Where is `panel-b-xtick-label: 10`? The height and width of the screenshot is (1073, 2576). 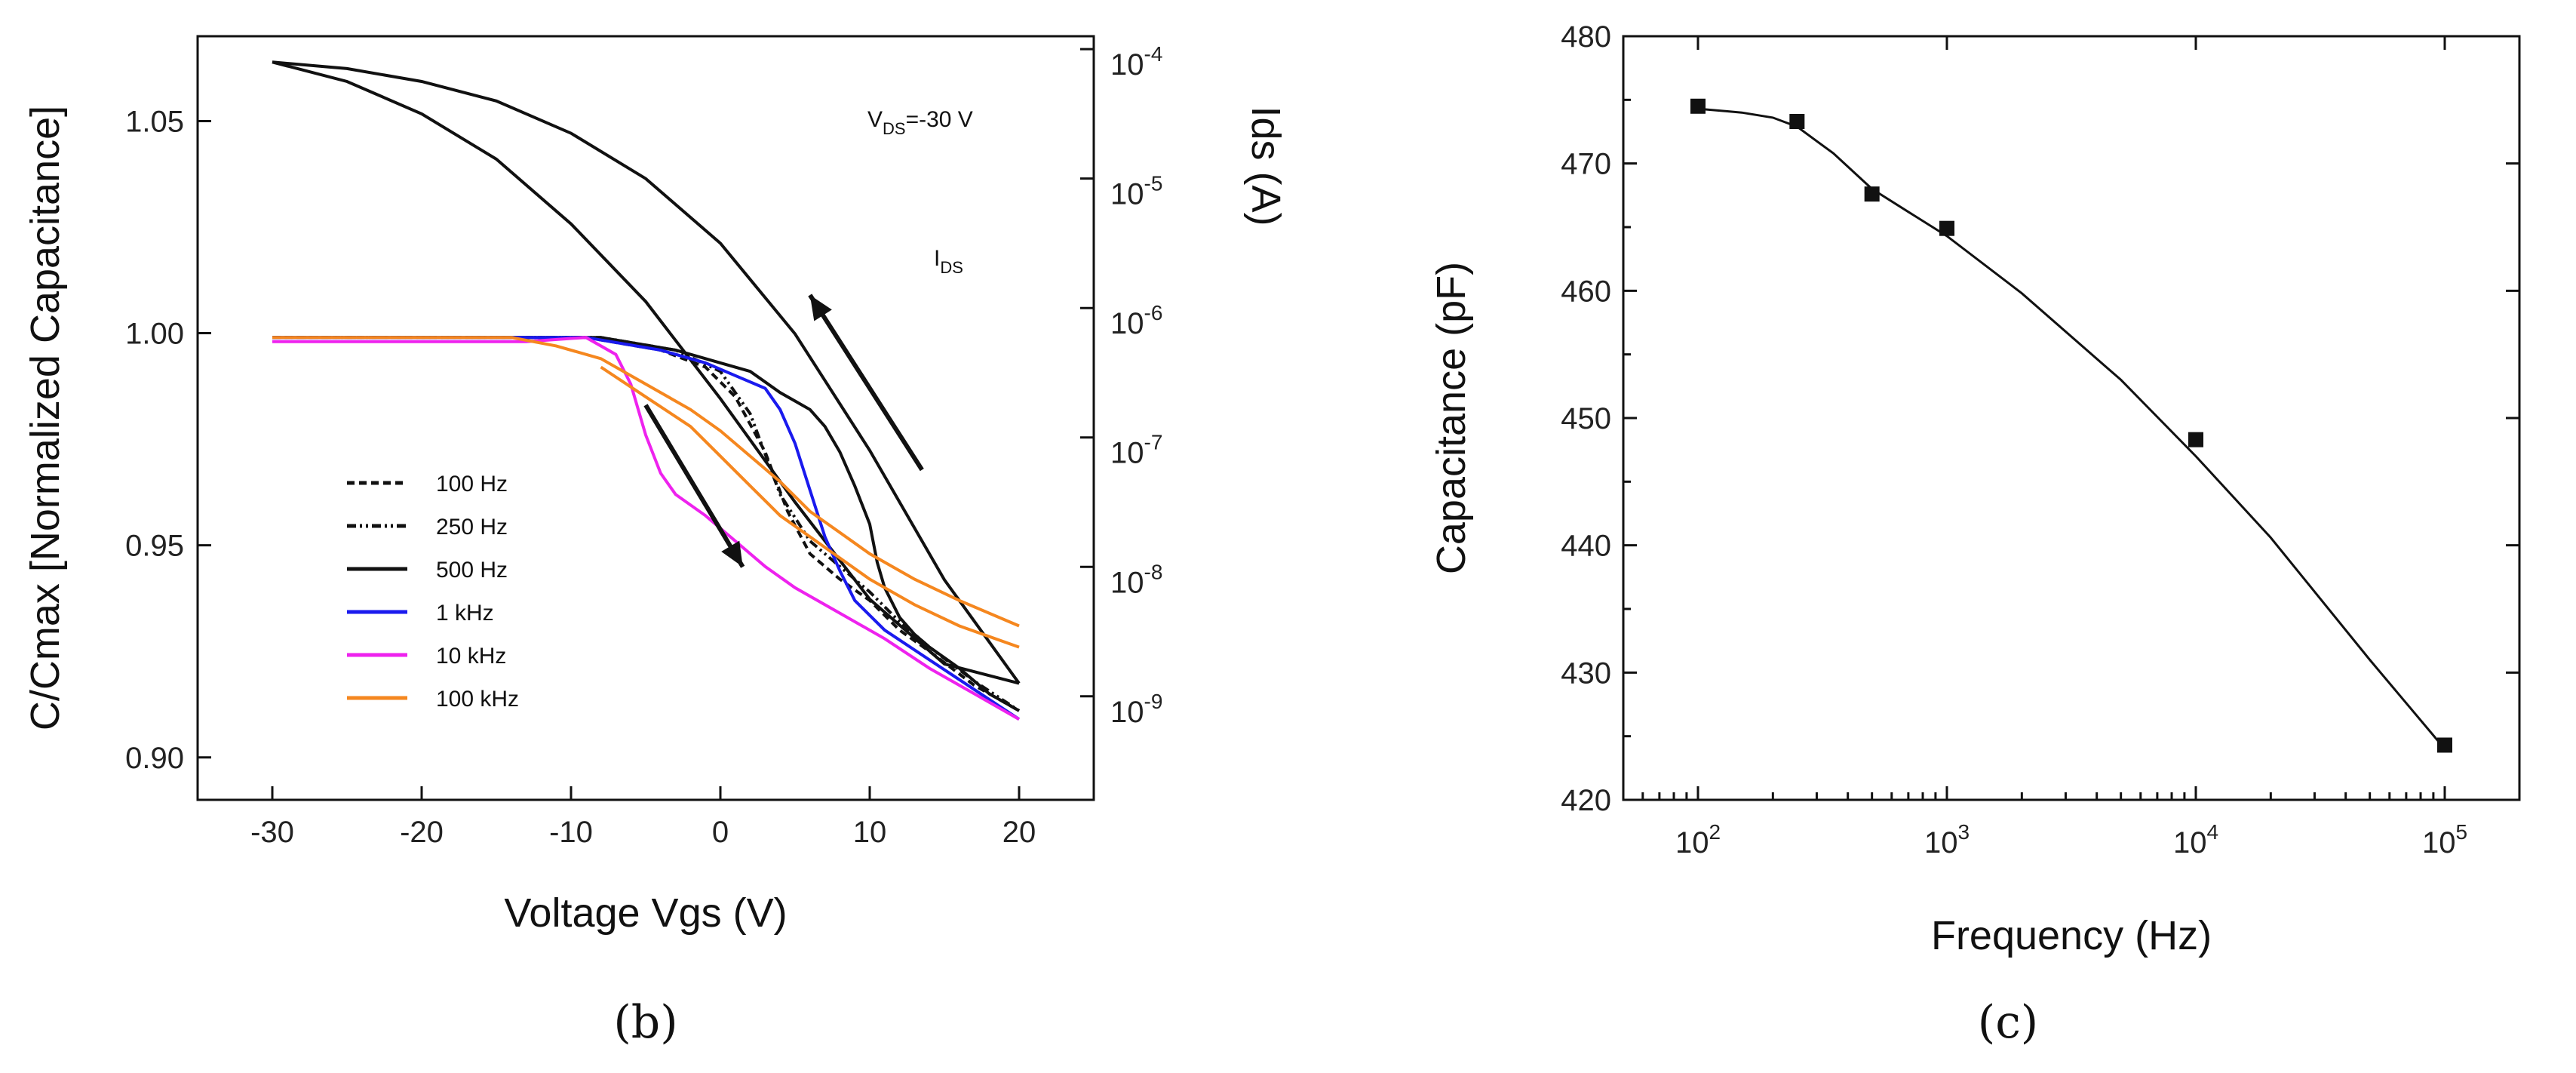 panel-b-xtick-label: 10 is located at coordinates (870, 832).